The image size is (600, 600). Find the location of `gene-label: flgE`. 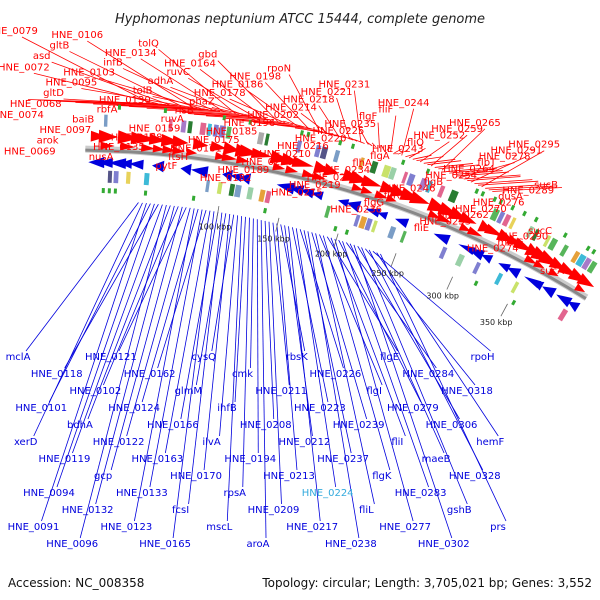

gene-label: flgE is located at coordinates (389, 357).